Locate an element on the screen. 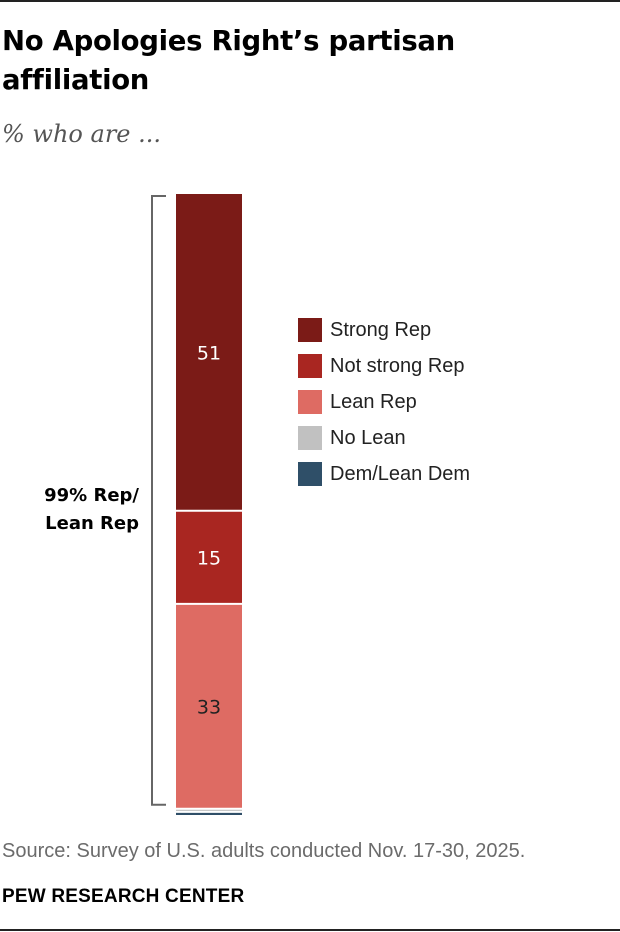  bar-segment-no-lean is located at coordinates (209, 810).